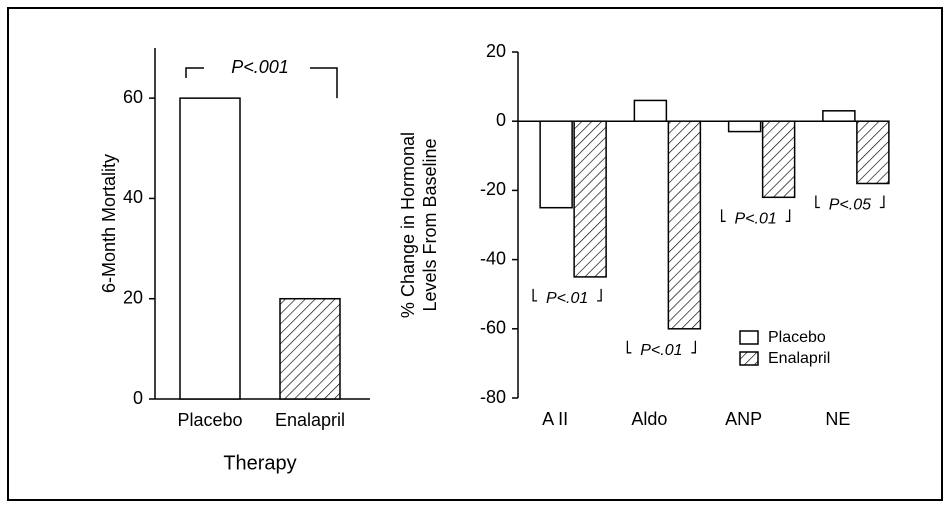 This screenshot has height=507, width=950. I want to click on x-axis-label: Therapy, so click(259, 463).